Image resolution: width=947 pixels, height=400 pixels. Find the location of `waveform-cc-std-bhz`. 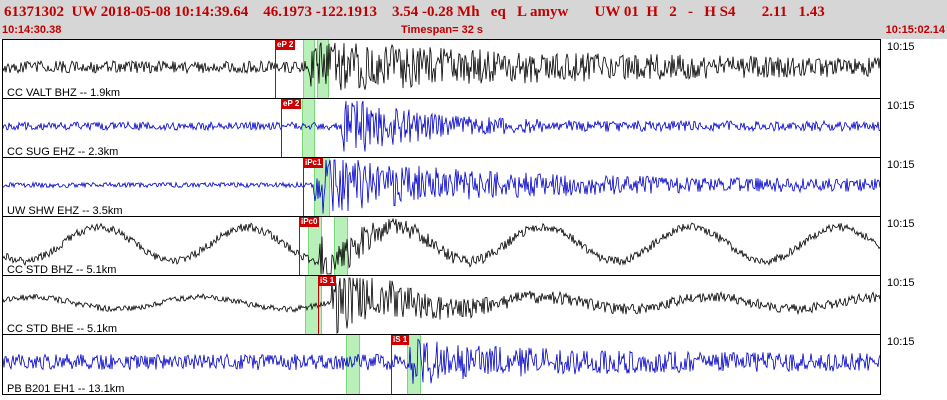

waveform-cc-std-bhz is located at coordinates (441, 246).